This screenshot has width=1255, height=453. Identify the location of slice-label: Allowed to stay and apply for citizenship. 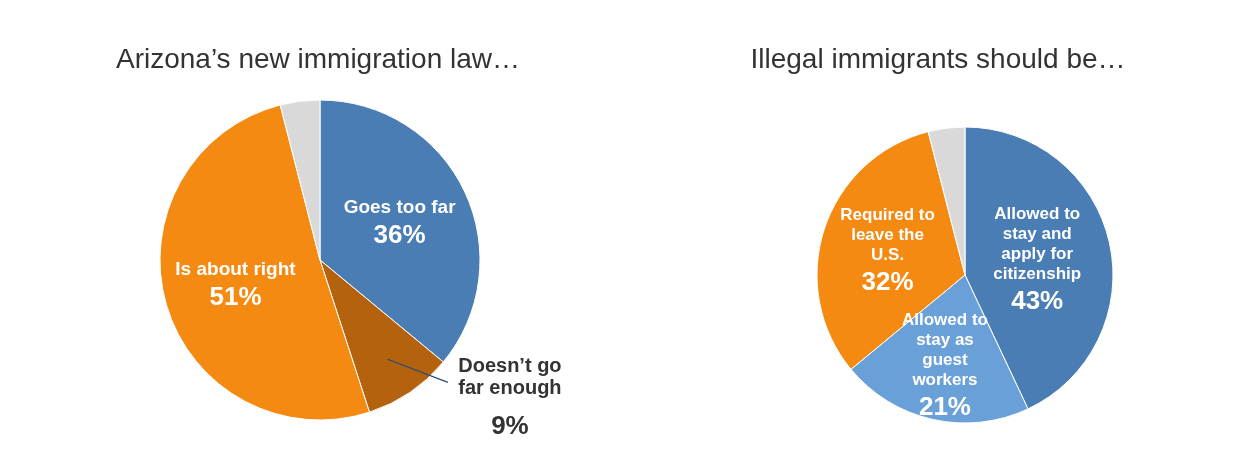
(1037, 243).